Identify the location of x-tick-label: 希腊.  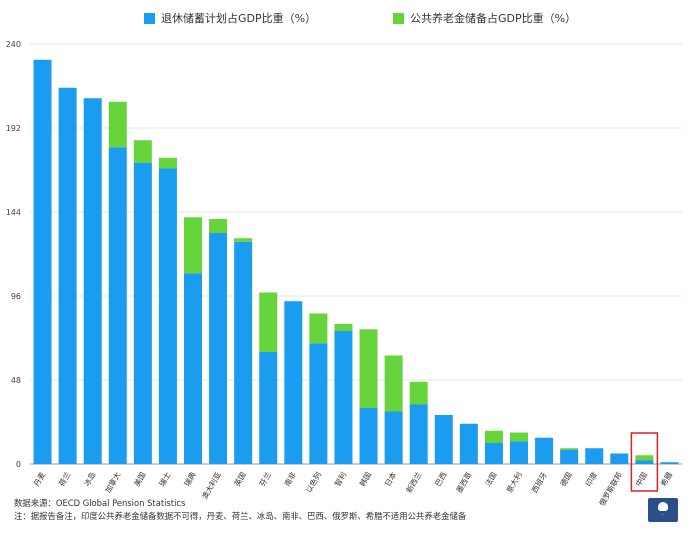
(666, 479).